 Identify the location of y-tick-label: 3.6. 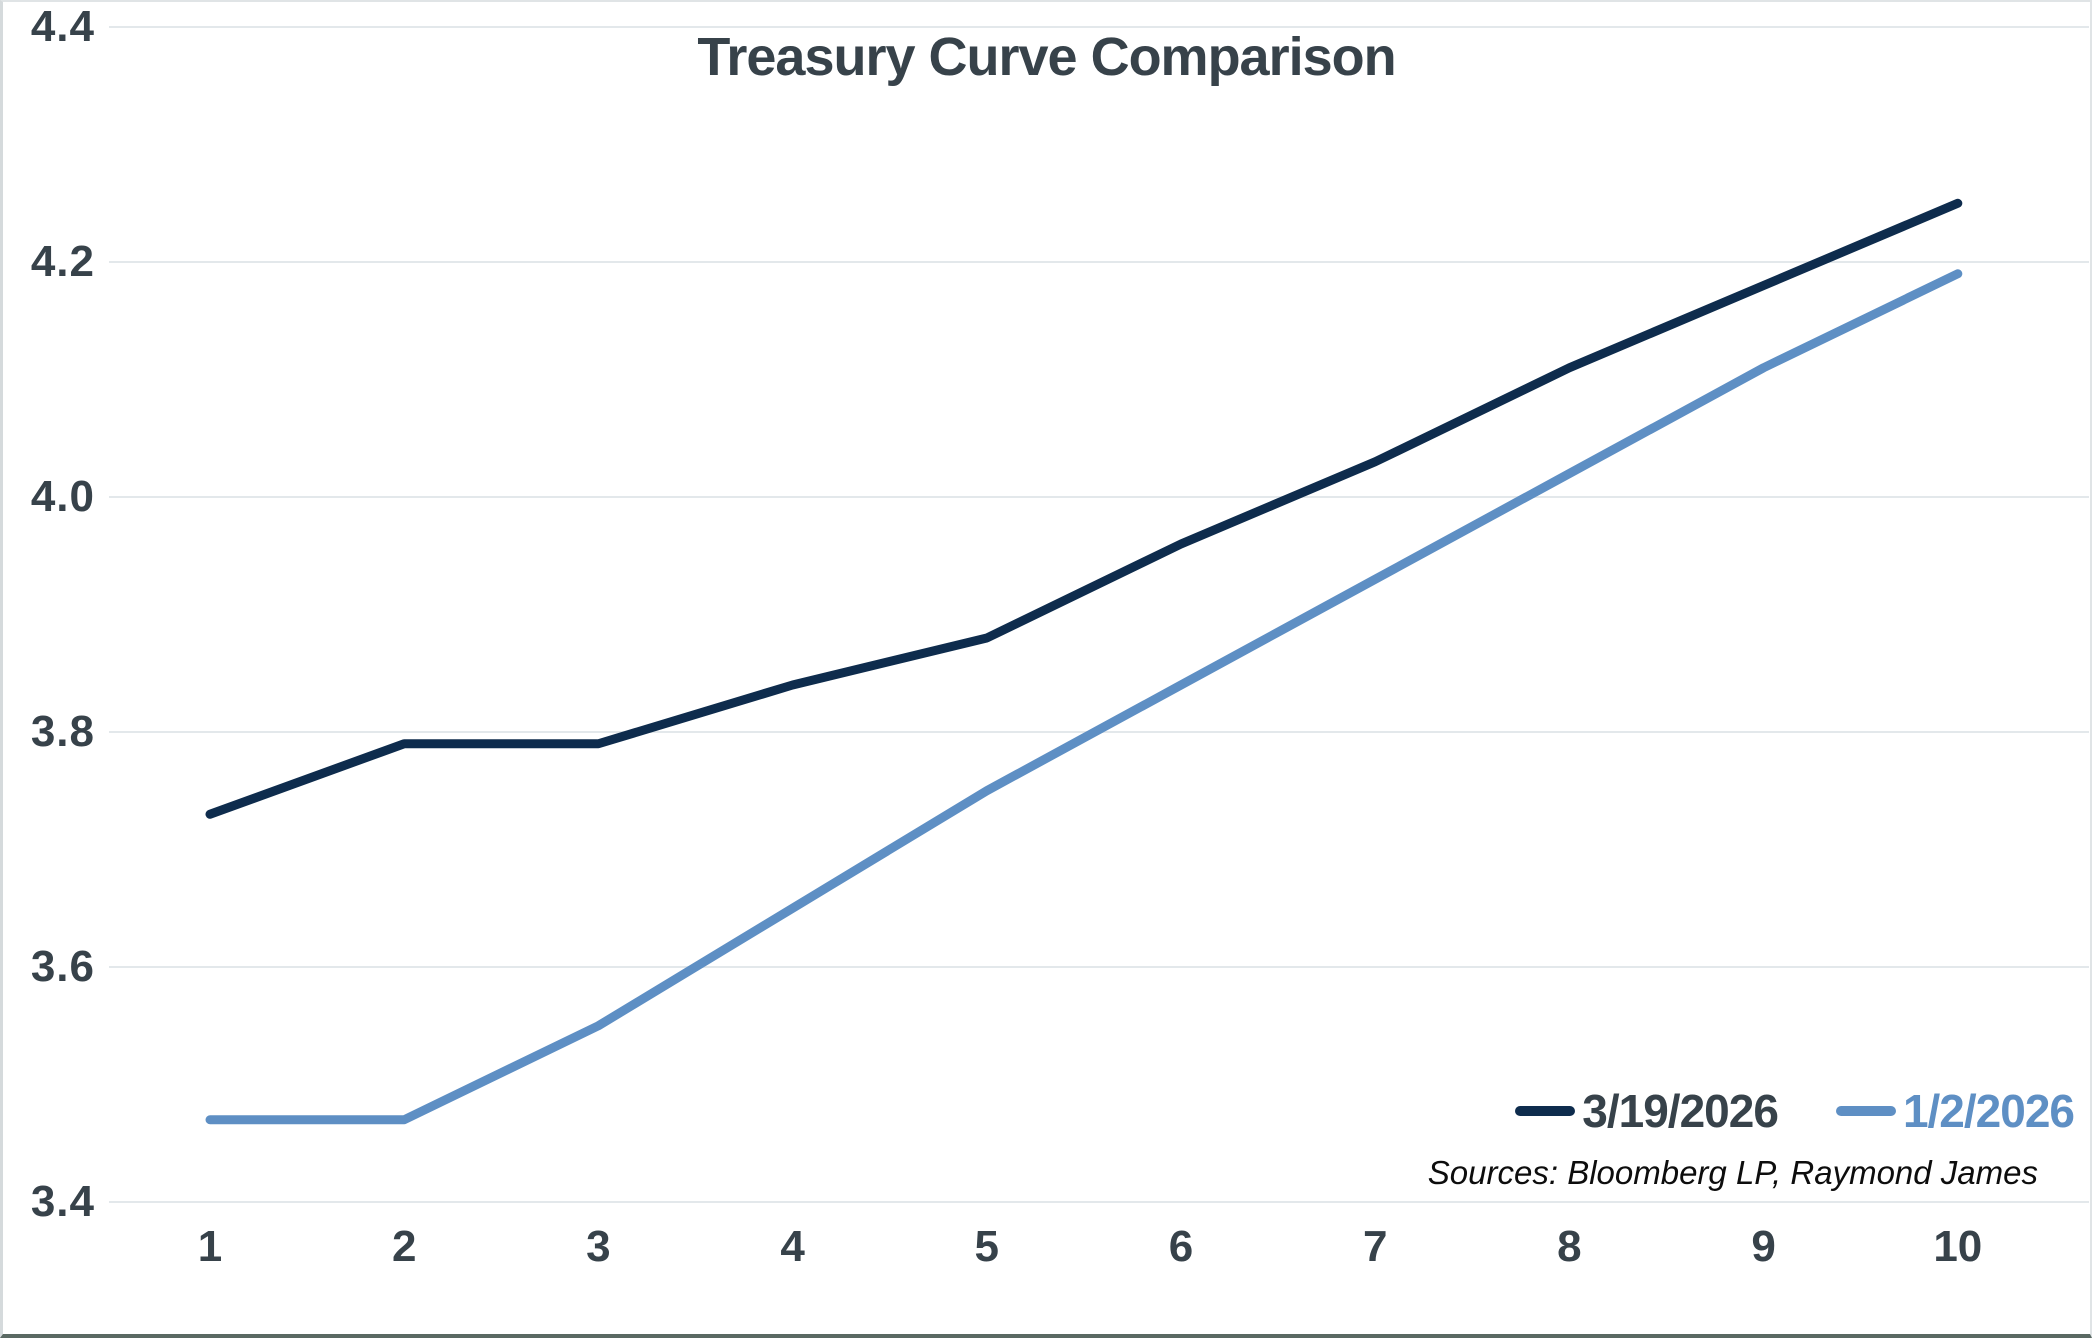
(62, 966).